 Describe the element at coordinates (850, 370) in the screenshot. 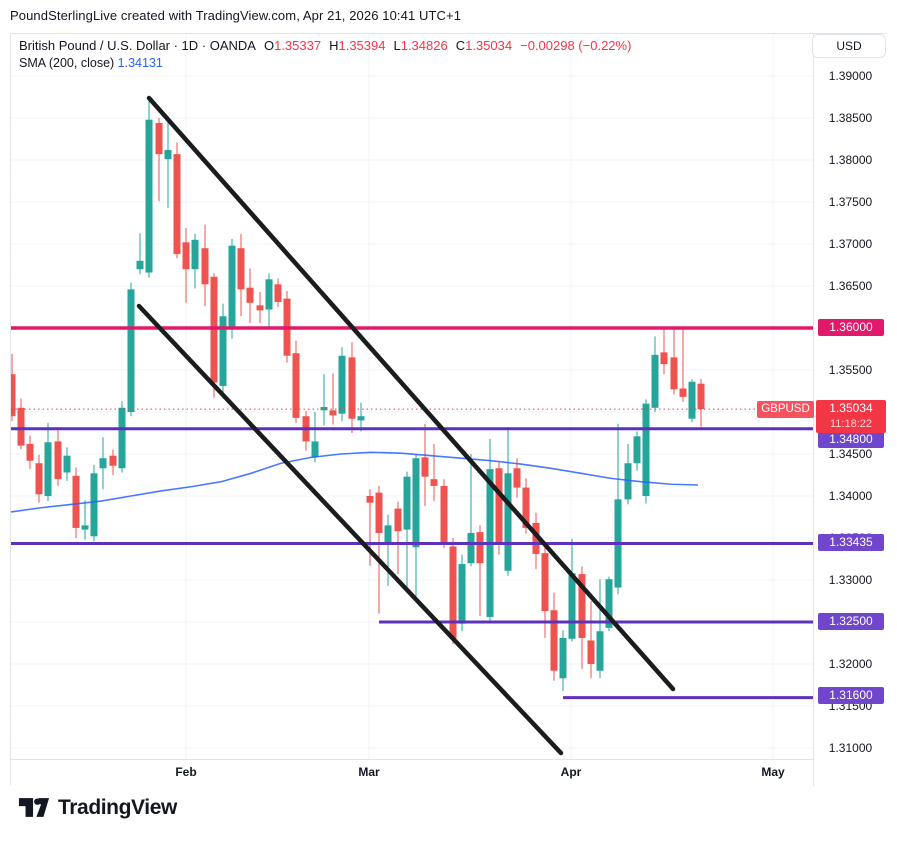

I see `price-tick: 1.35500` at that location.